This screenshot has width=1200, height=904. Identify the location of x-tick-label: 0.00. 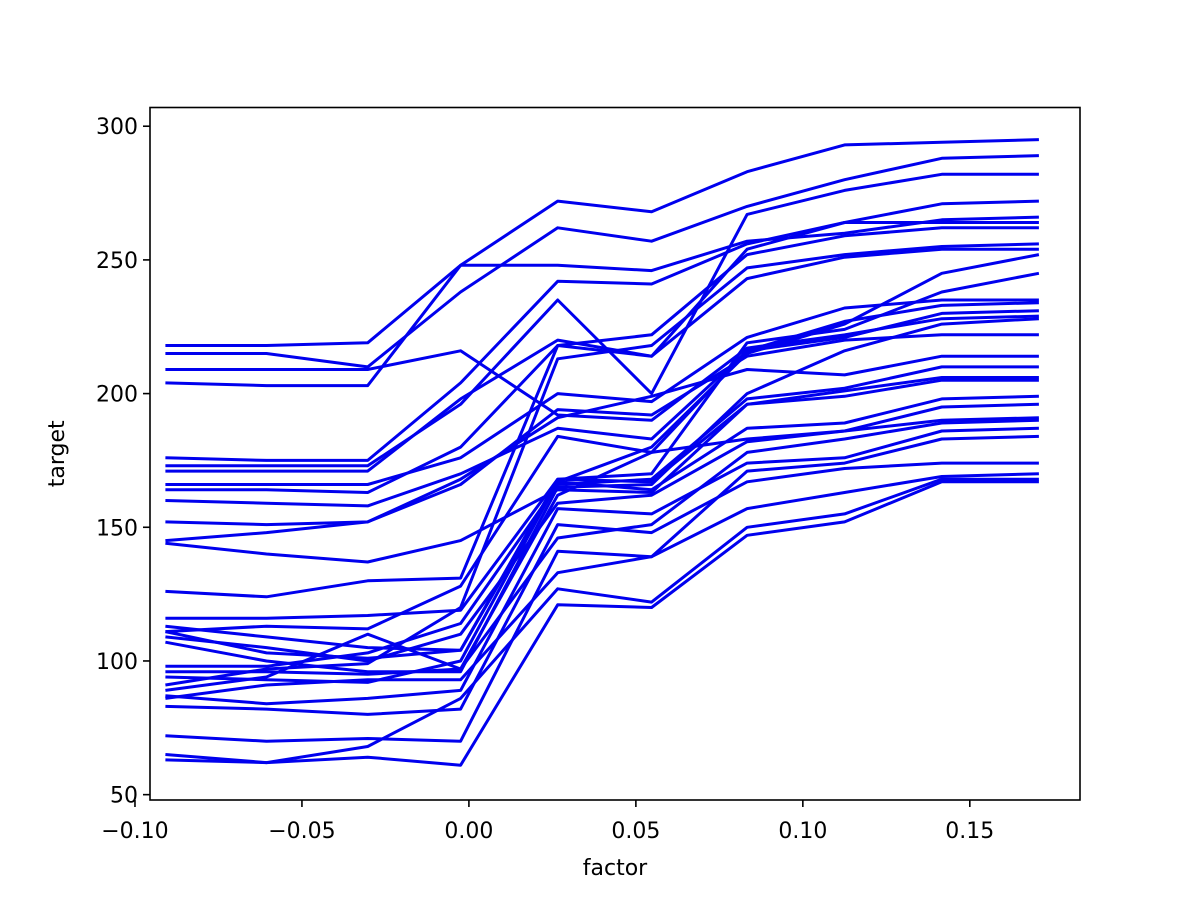
(468, 831).